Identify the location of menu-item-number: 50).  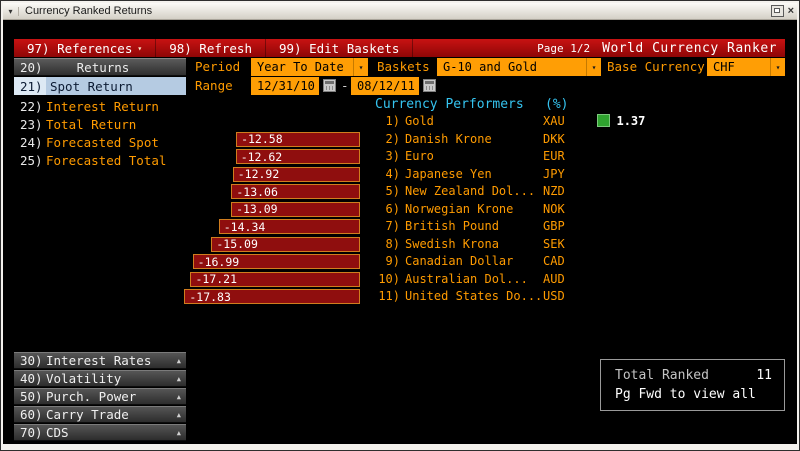
(31, 396).